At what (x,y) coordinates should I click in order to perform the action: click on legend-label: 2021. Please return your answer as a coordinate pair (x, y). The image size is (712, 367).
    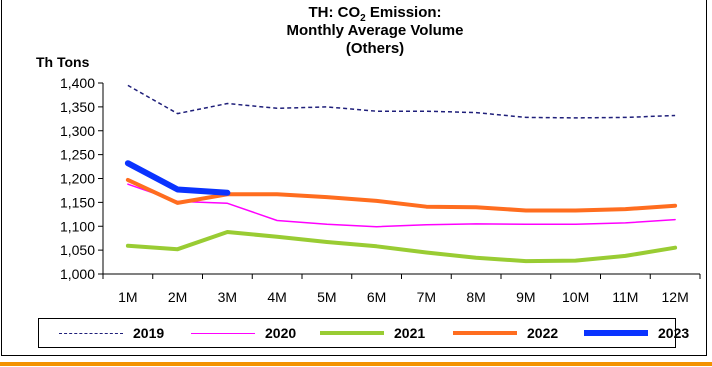
    Looking at the image, I should click on (410, 333).